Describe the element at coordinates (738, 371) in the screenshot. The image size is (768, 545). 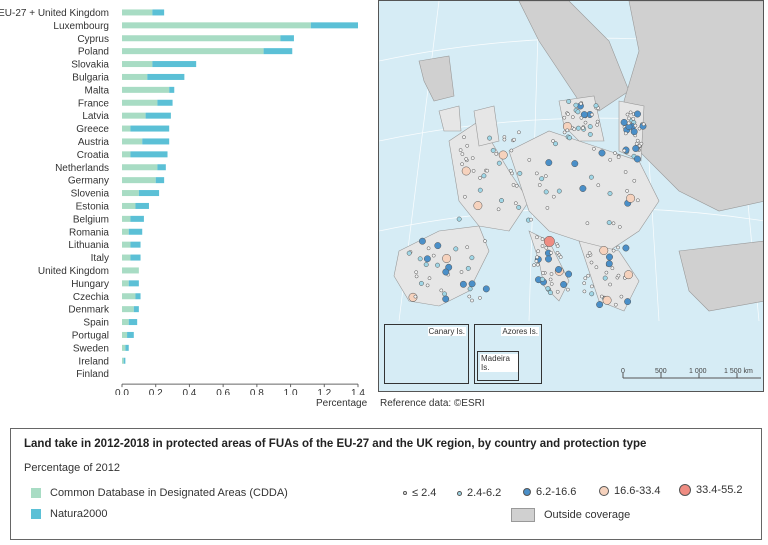
I see `scale-label-1500: 1 500 km` at that location.